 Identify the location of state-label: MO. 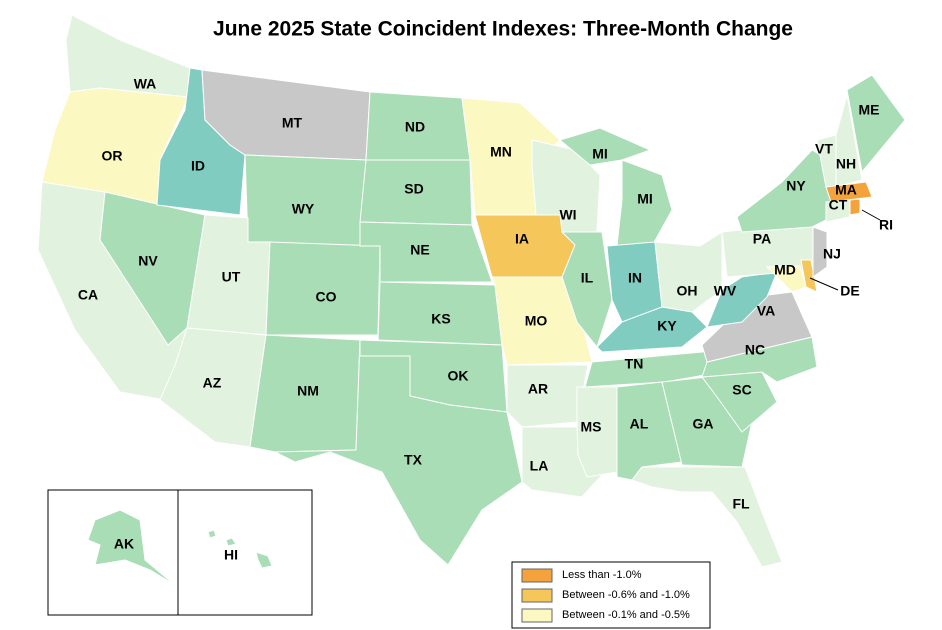
(536, 321).